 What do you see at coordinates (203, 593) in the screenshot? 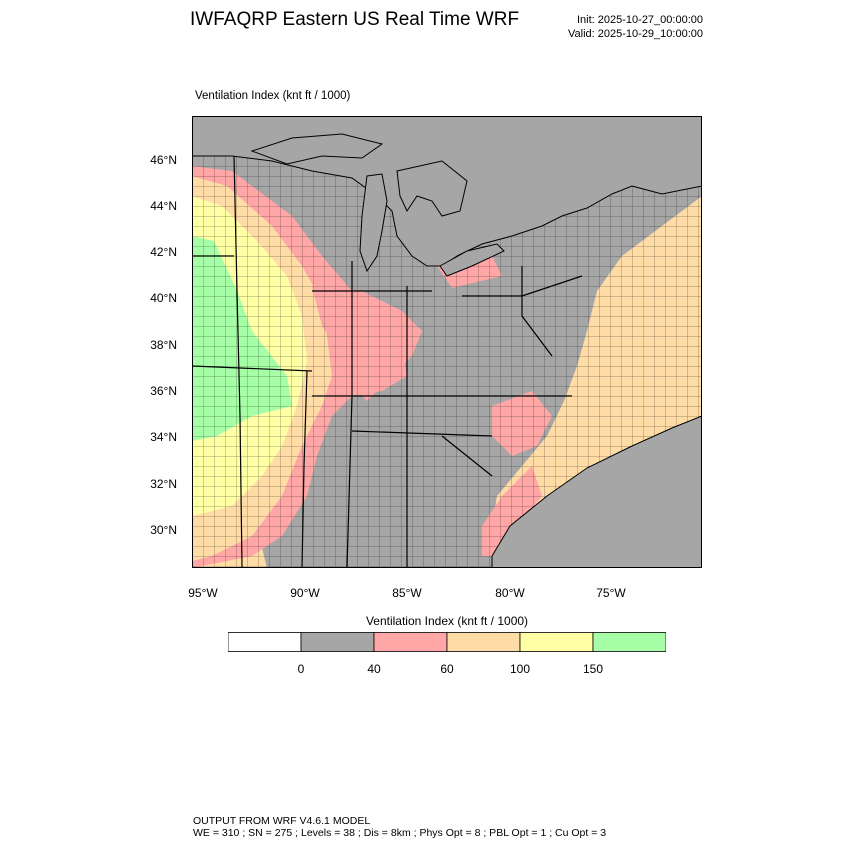
I see `lon-label: 95°W` at bounding box center [203, 593].